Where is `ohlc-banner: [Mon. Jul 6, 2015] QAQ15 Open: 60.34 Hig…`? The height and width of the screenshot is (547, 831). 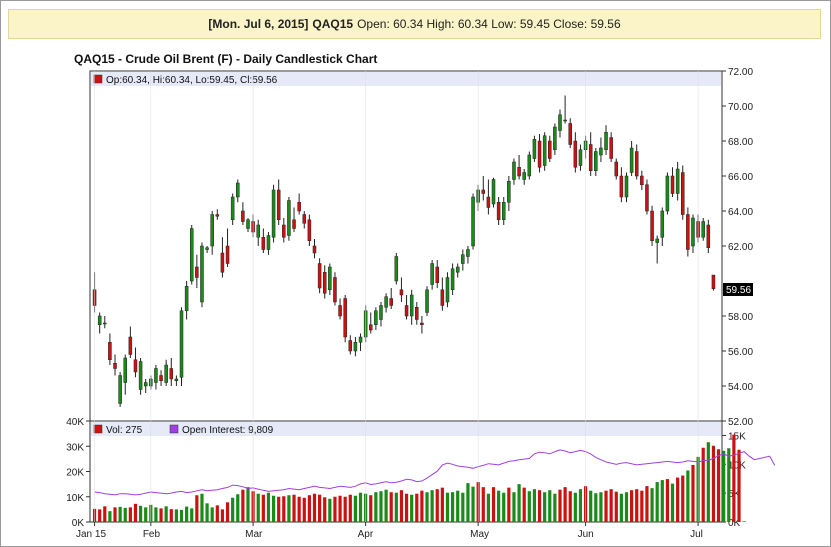 ohlc-banner: [Mon. Jul 6, 2015] QAQ15 Open: 60.34 Hig… is located at coordinates (414, 24).